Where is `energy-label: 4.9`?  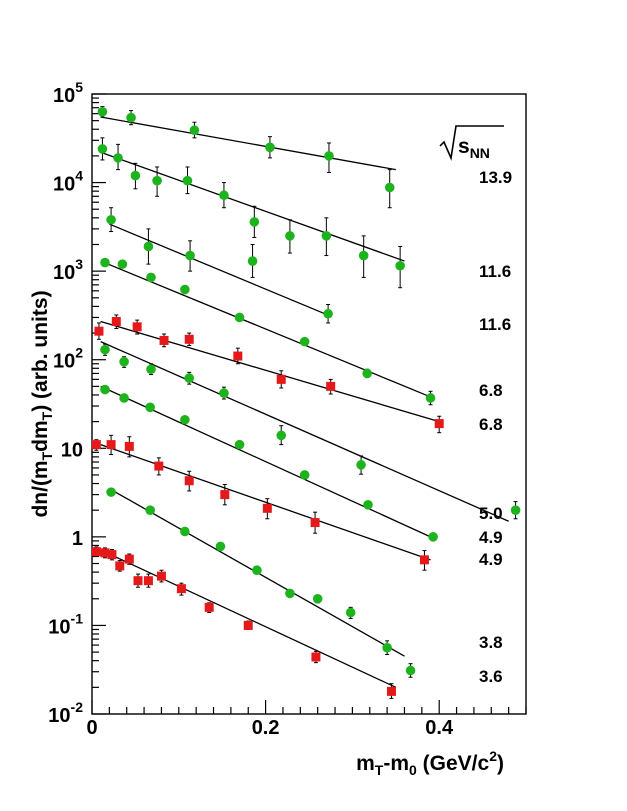
energy-label: 4.9 is located at coordinates (491, 559).